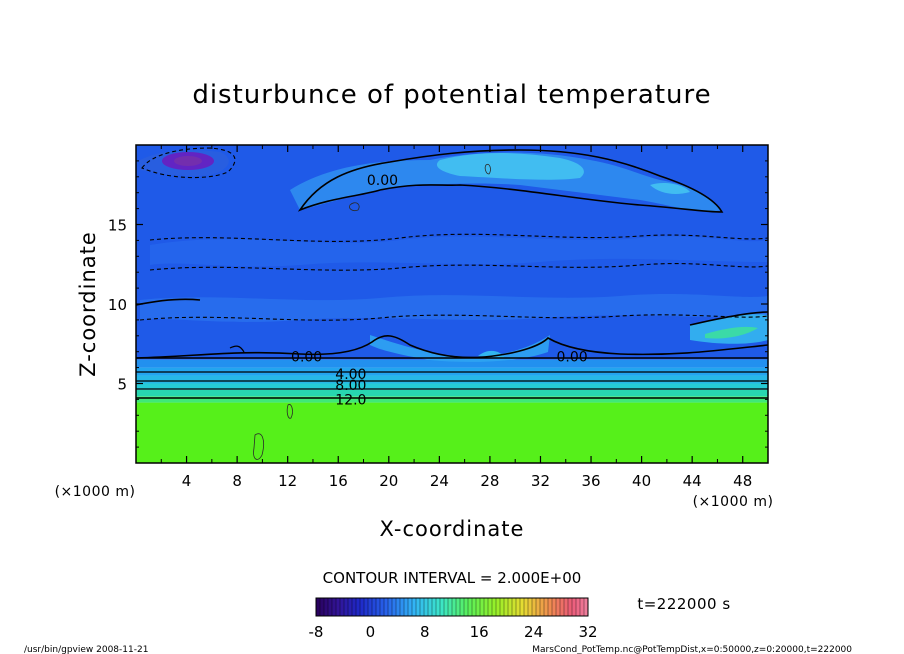 This screenshot has height=654, width=904. What do you see at coordinates (425, 632) in the screenshot?
I see `colorbar-tick-label: 8` at bounding box center [425, 632].